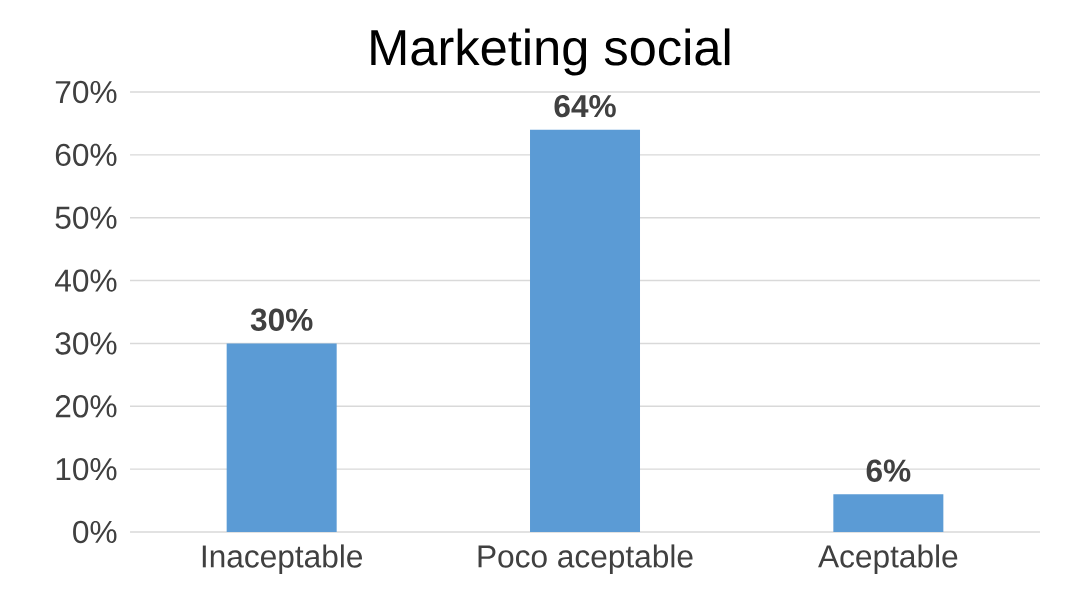 This screenshot has height=607, width=1078. What do you see at coordinates (888, 559) in the screenshot?
I see `x-tick-label: Aceptable` at bounding box center [888, 559].